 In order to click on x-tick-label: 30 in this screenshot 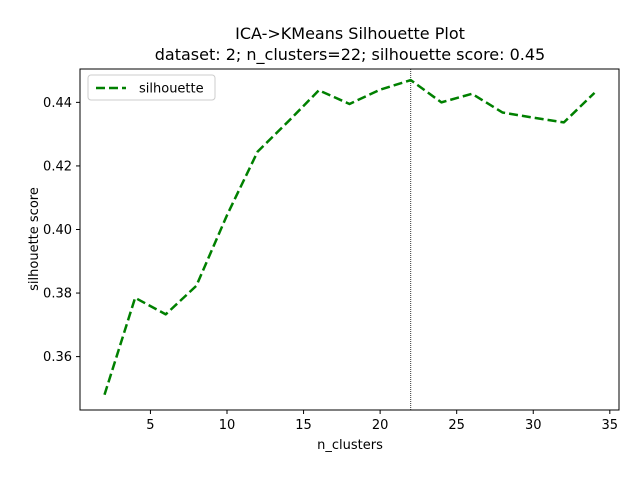, I will do `click(533, 425)`.